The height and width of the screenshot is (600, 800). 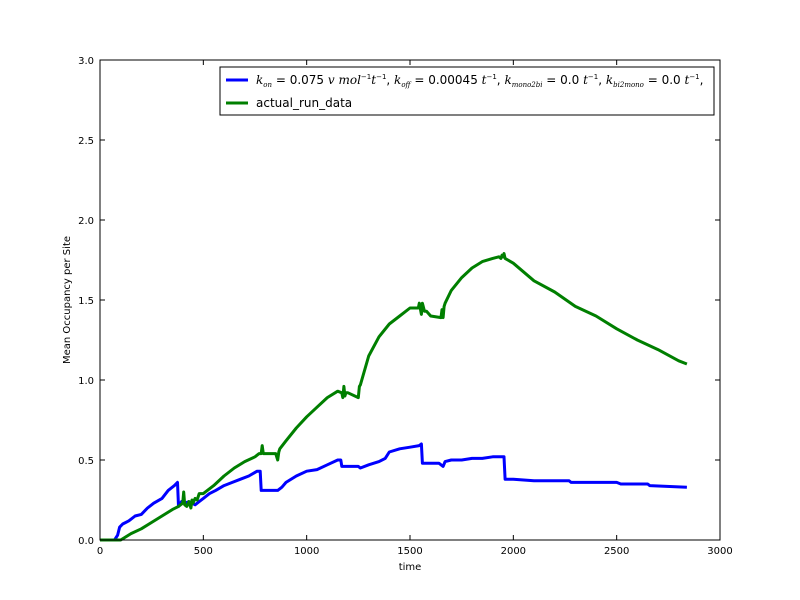 What do you see at coordinates (719, 551) in the screenshot?
I see `x-tick-label: 3000` at bounding box center [719, 551].